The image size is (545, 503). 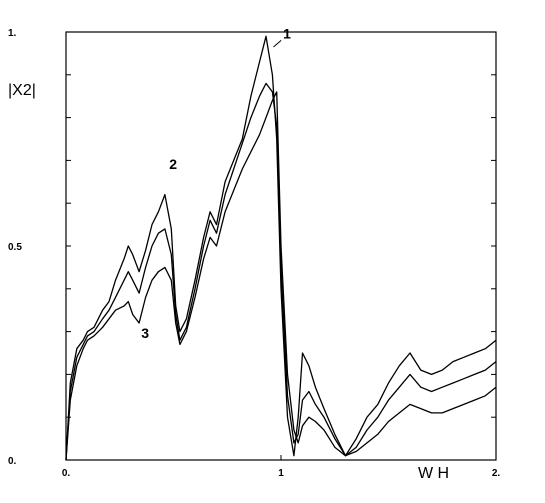 I want to click on curve-label-1: 1, so click(x=287, y=33).